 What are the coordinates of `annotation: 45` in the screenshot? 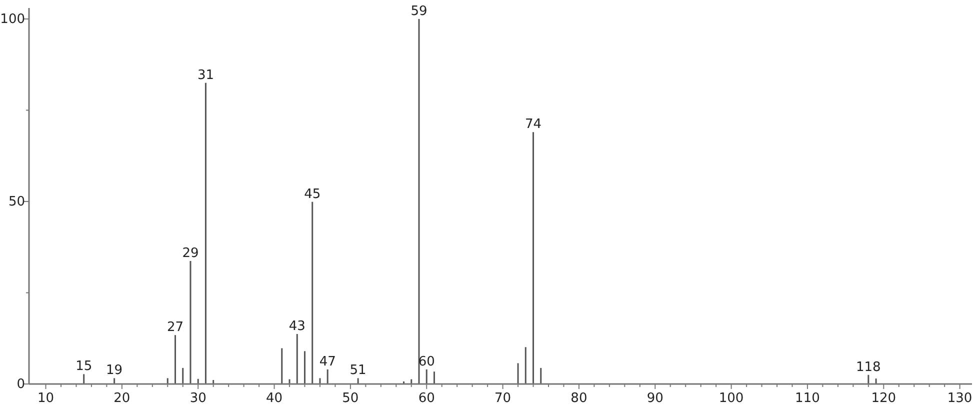 It's located at (312, 194).